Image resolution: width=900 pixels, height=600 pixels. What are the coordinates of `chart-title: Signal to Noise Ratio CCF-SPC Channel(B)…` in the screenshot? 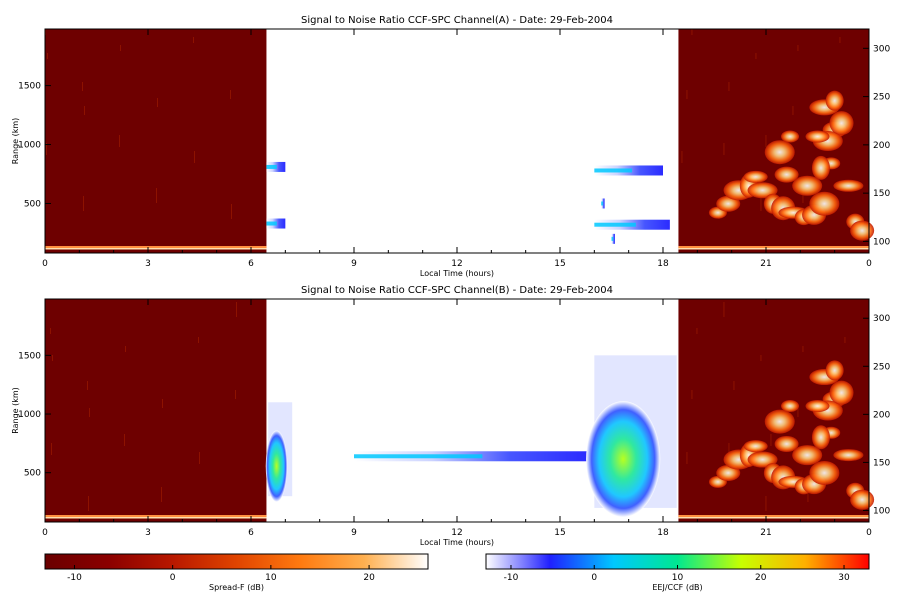 It's located at (457, 290).